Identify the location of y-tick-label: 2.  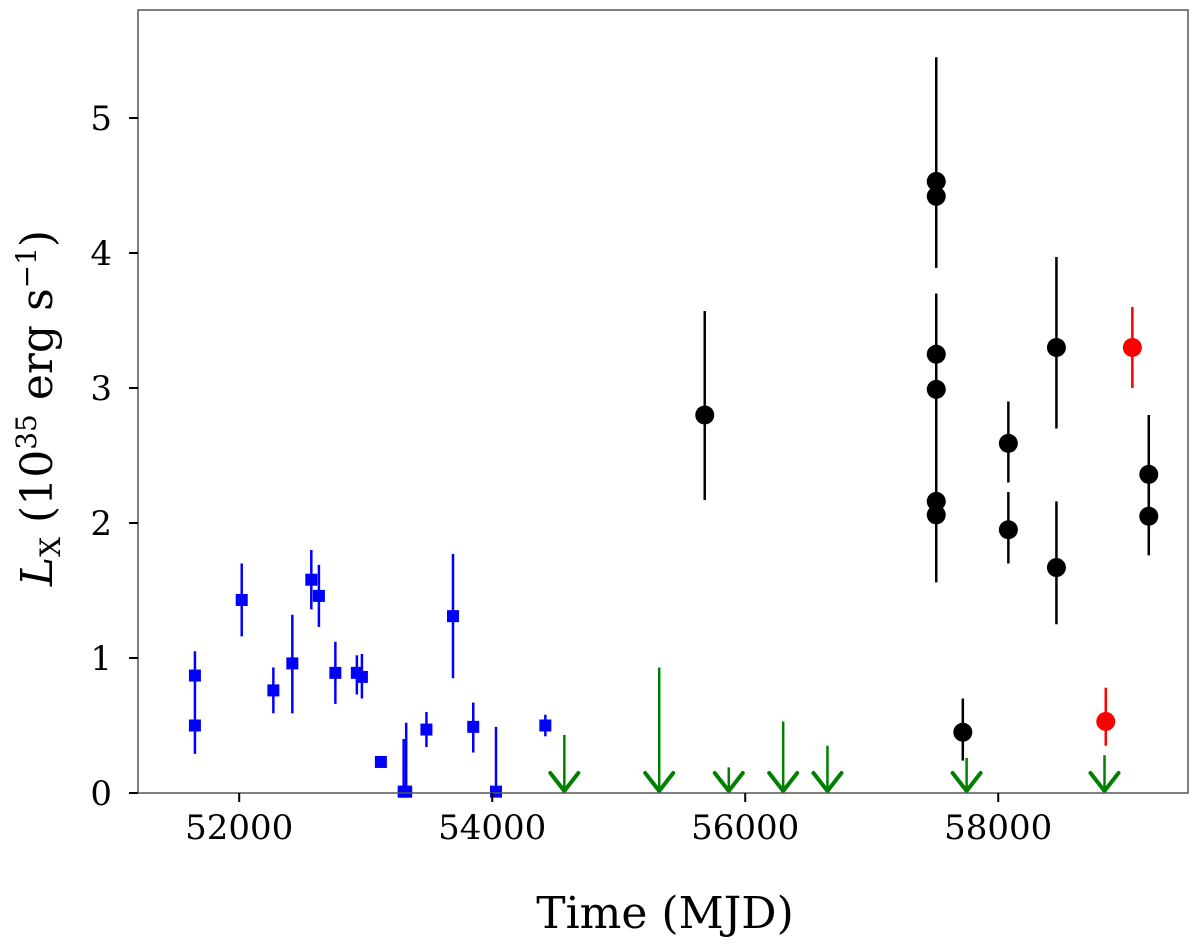
(101, 524).